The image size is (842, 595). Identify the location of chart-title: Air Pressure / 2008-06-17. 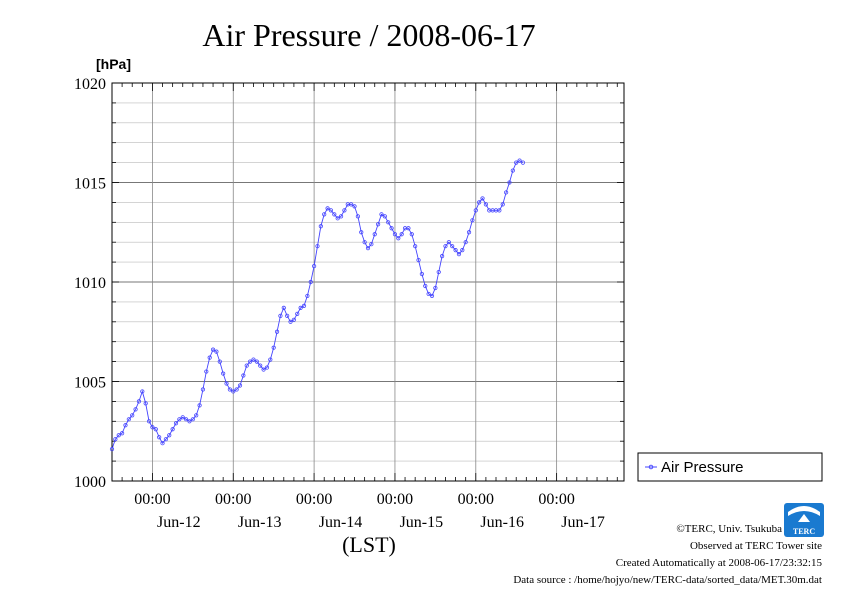
(368, 35).